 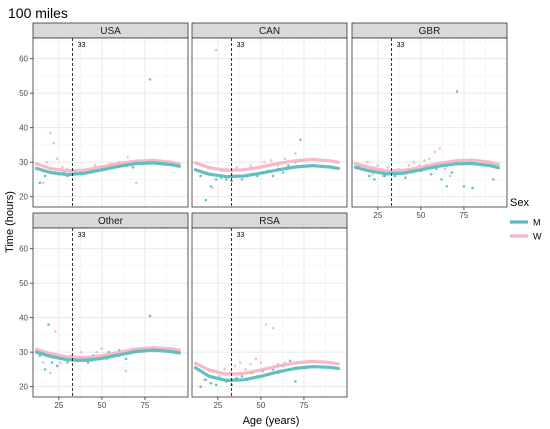 I want to click on y-tick-label: 50, so click(x=23, y=93).